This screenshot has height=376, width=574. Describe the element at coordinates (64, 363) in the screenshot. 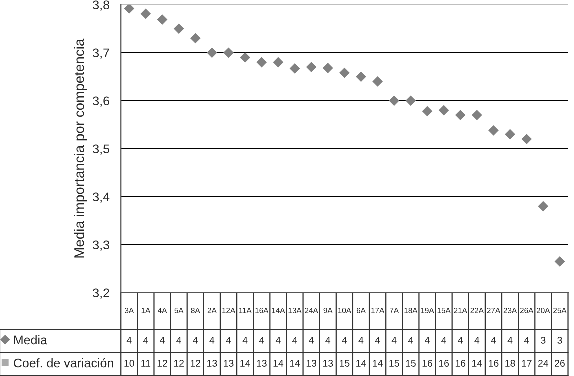

I see `legend-label: Coef. de variación` at that location.